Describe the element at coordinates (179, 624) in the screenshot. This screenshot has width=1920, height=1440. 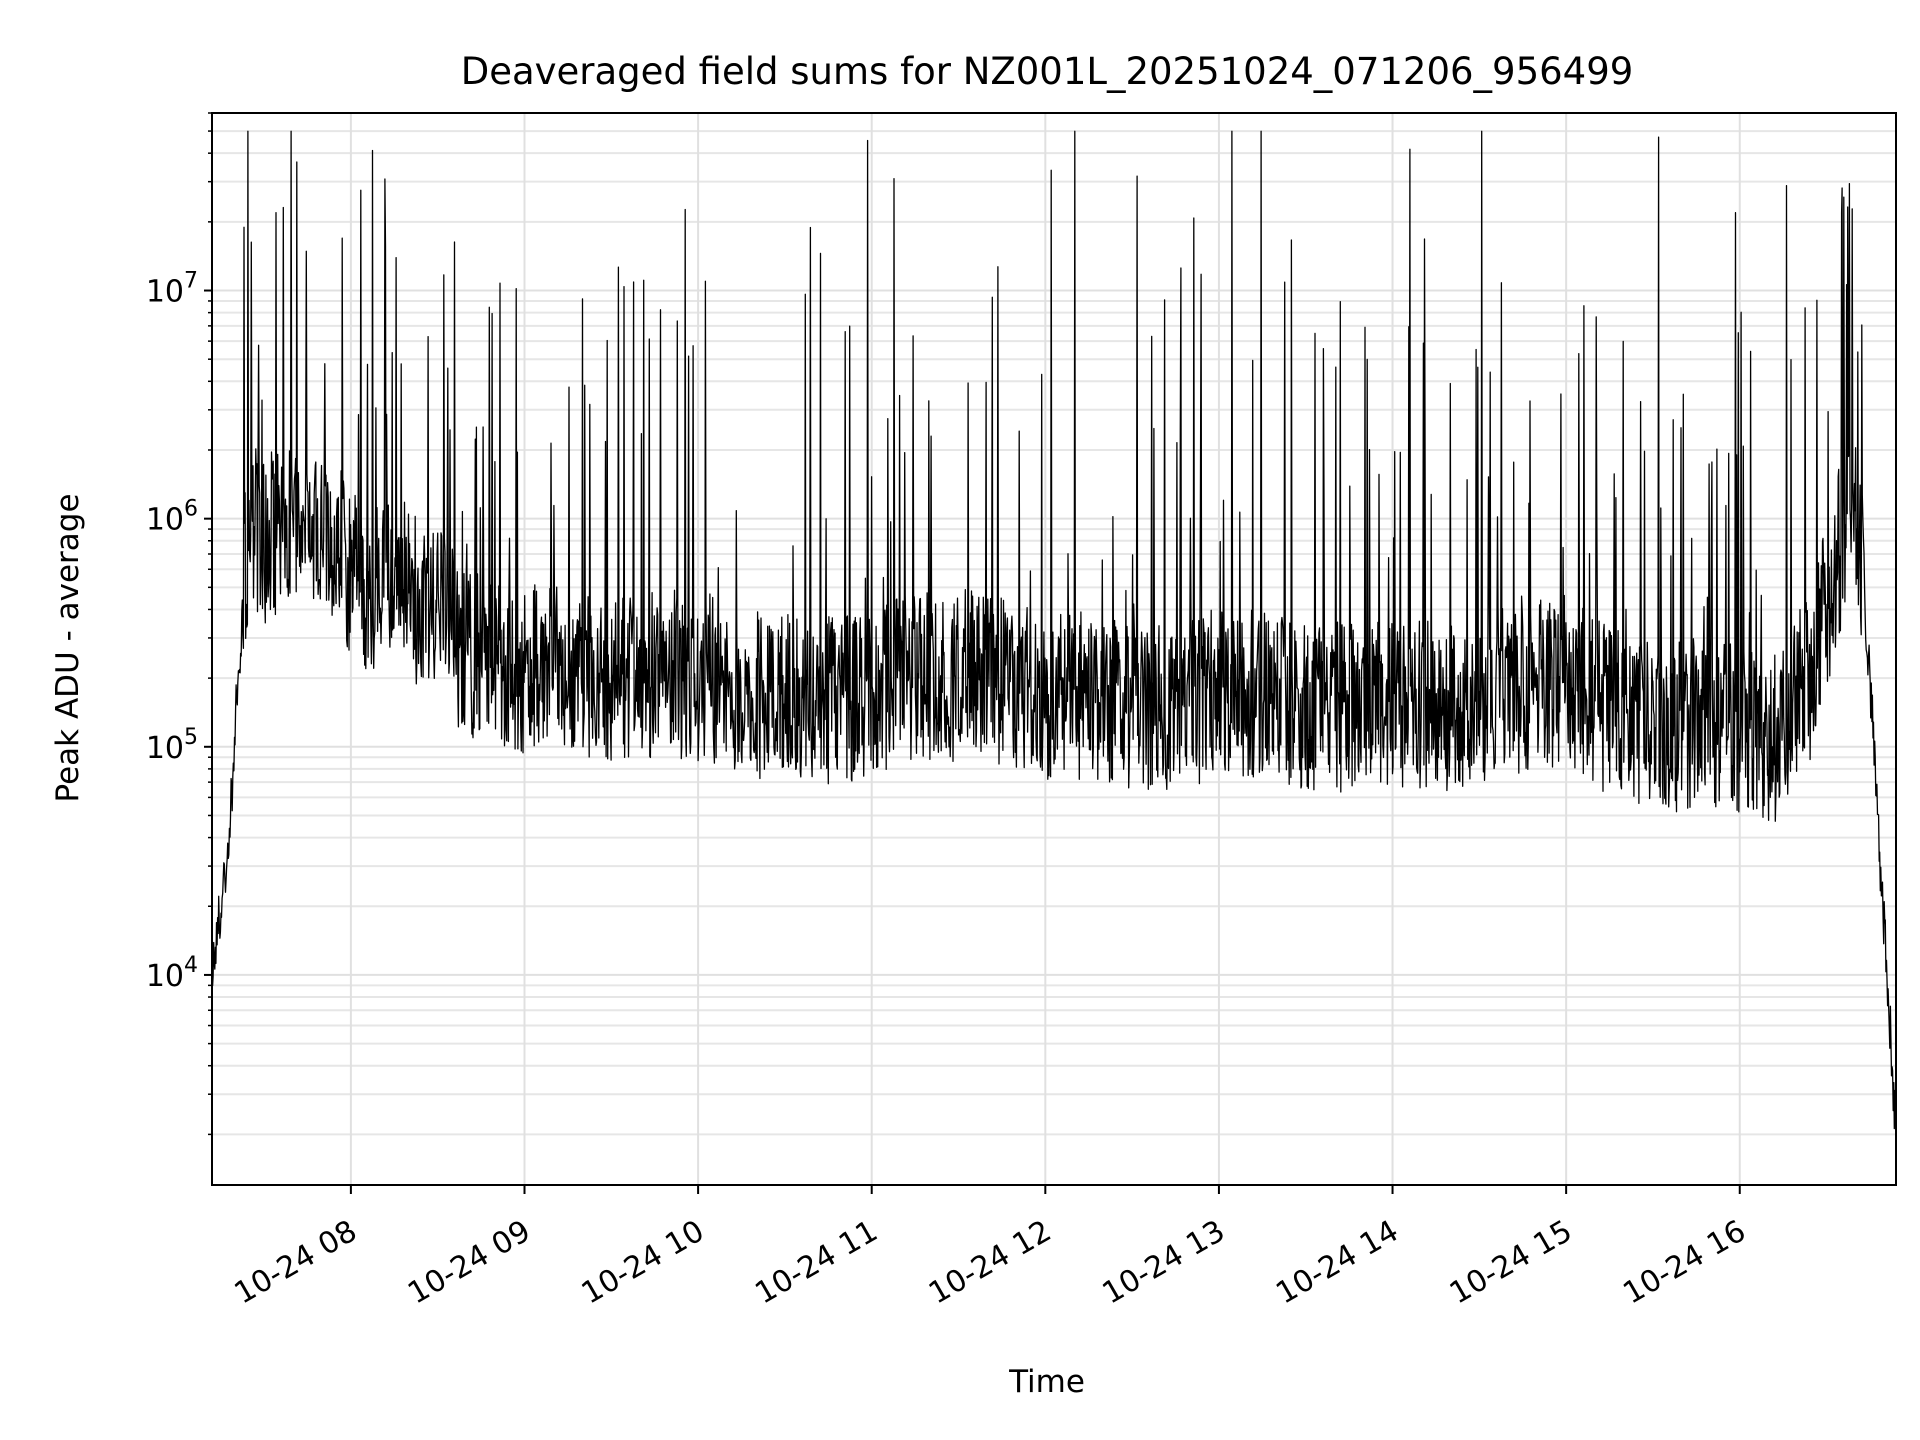
I see `y-axis: 10⁴ 10⁵ 10⁶ 10⁷` at that location.